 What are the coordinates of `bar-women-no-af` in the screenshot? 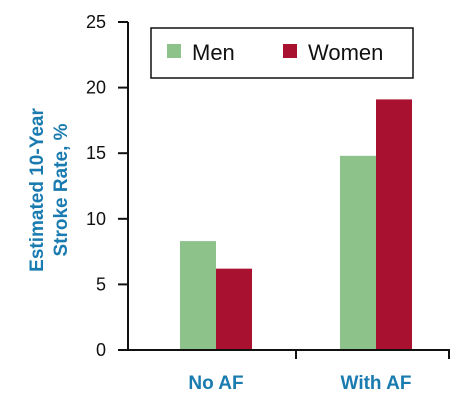 It's located at (234, 309).